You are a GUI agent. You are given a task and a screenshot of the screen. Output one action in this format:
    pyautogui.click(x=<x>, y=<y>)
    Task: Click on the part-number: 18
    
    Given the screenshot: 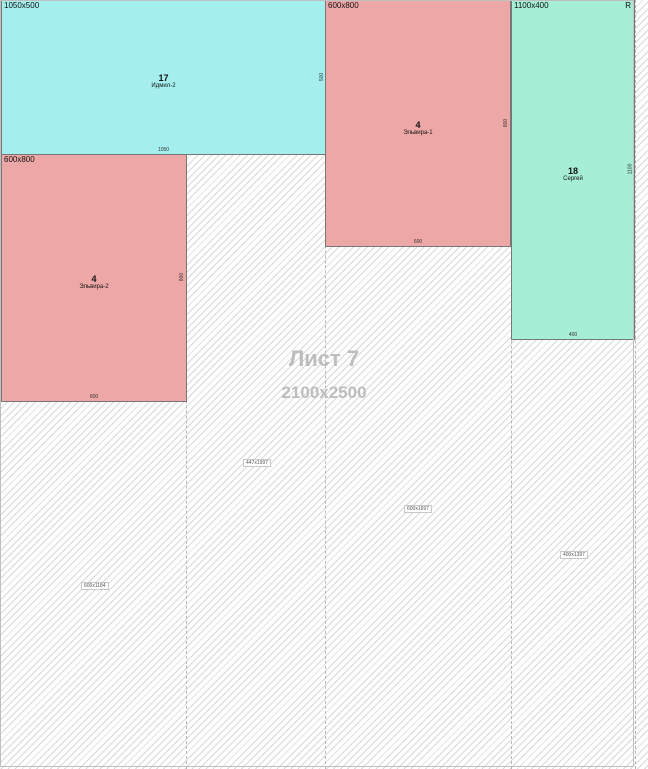 What is the action you would take?
    pyautogui.click(x=572, y=171)
    